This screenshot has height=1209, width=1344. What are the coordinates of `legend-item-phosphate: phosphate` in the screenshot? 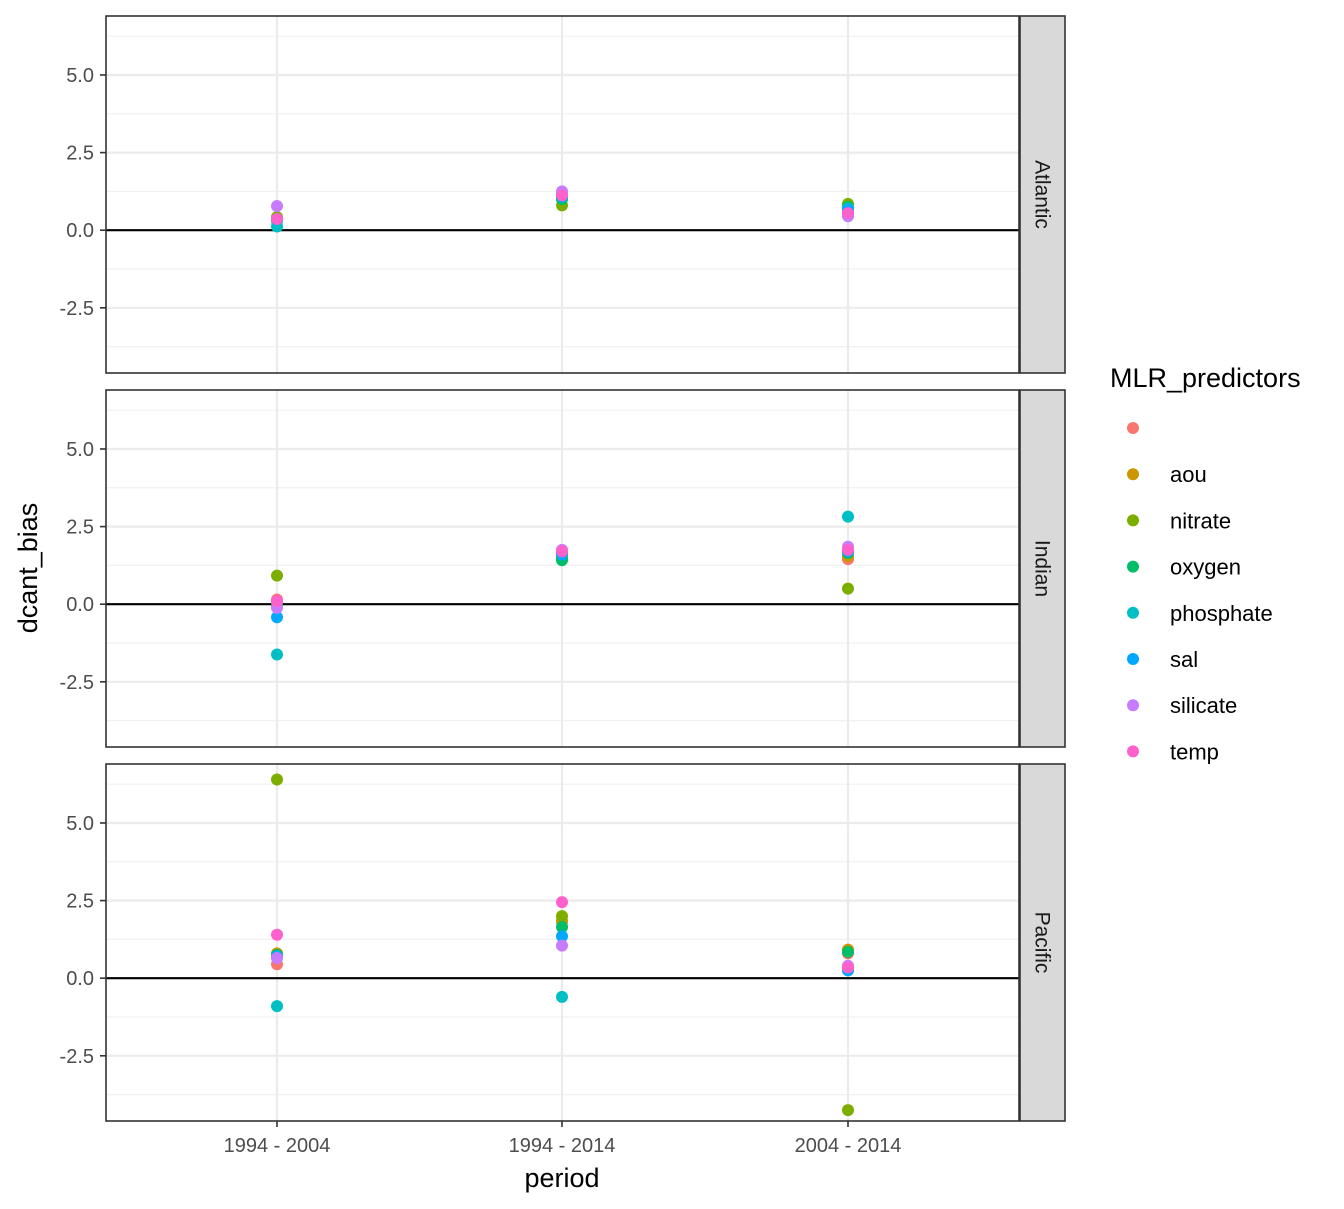 It's located at (1200, 613).